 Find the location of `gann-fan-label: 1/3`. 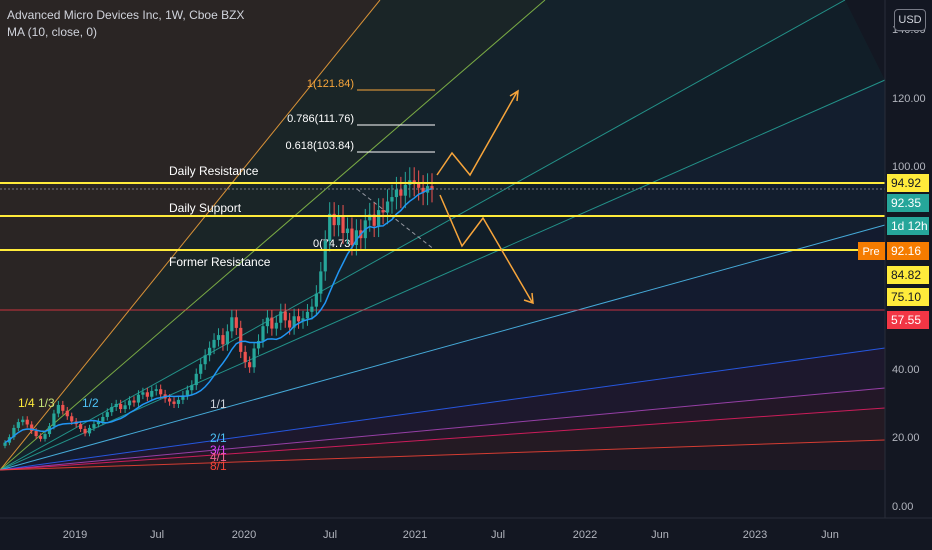

gann-fan-label: 1/3 is located at coordinates (46, 403).